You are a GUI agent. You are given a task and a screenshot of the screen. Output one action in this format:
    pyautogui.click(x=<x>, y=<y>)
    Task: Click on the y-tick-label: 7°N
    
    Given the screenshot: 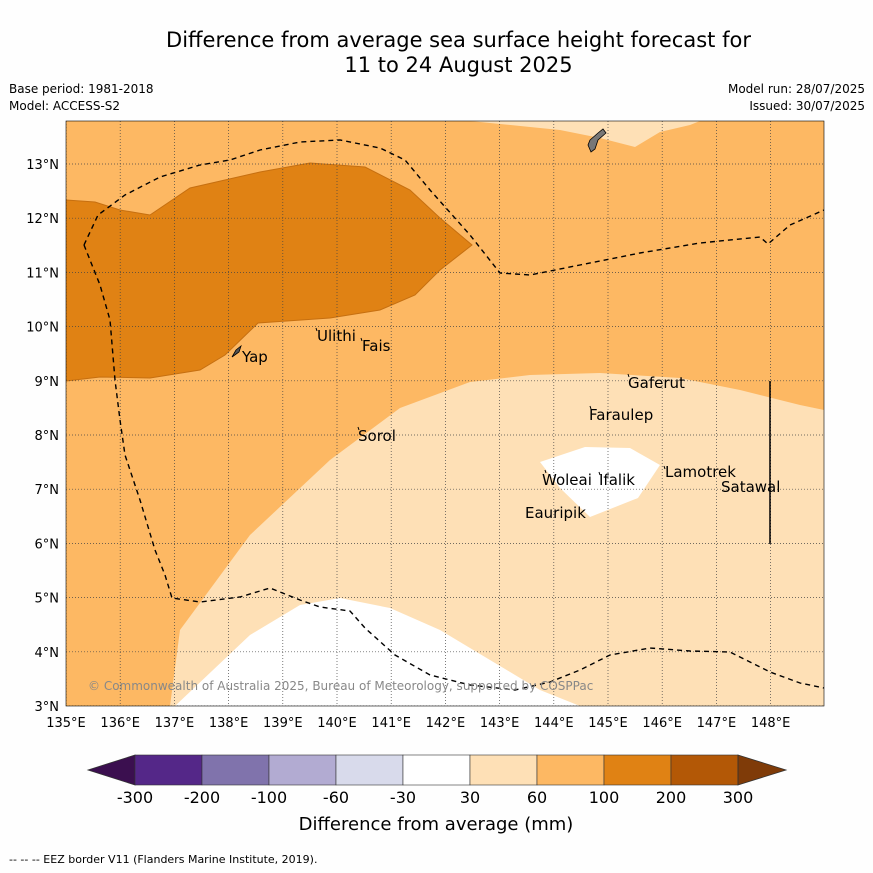 What is the action you would take?
    pyautogui.click(x=47, y=490)
    